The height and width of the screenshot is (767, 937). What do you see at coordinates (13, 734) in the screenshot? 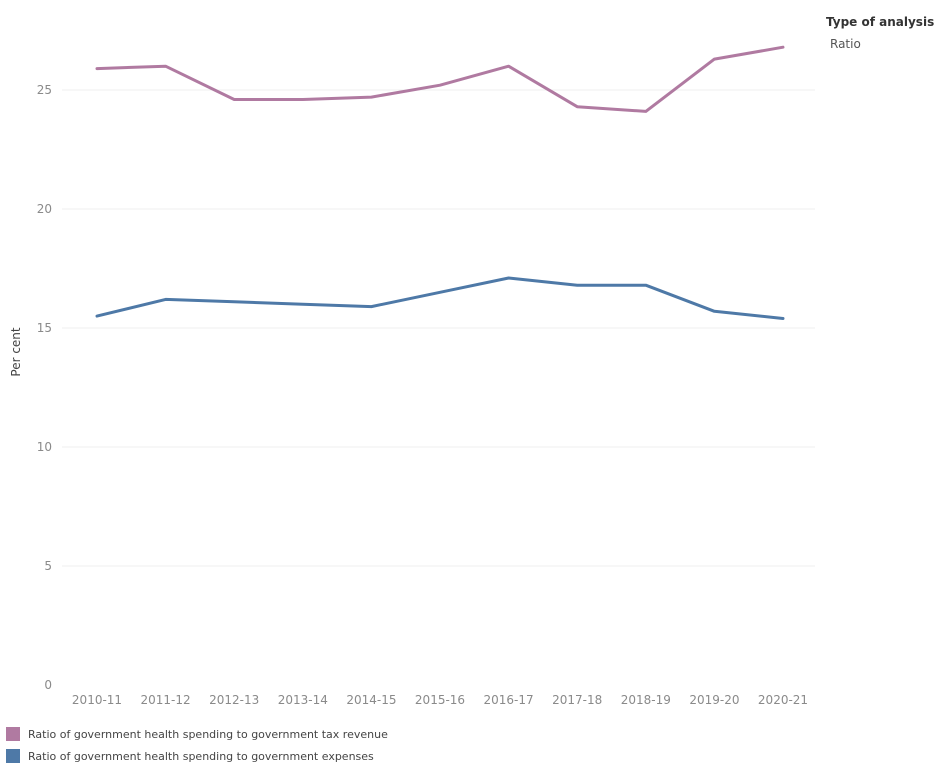
I see `legend-swatch-tax-revenue` at bounding box center [13, 734].